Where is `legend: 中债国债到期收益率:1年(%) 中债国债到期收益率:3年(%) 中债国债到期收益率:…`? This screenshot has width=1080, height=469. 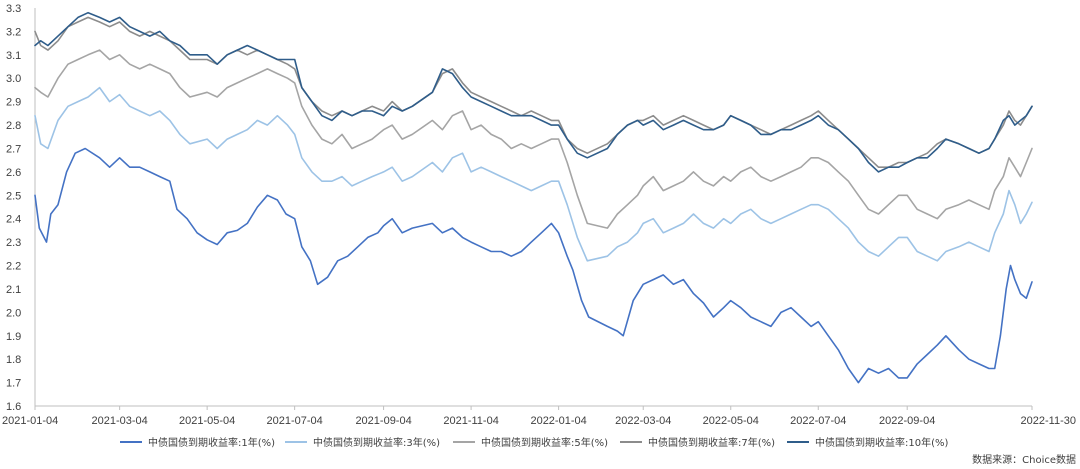
legend: 中债国债到期收益率:1年(%) 中债国债到期收益率:3年(%) 中债国债到期收益率:… is located at coordinates (534, 442).